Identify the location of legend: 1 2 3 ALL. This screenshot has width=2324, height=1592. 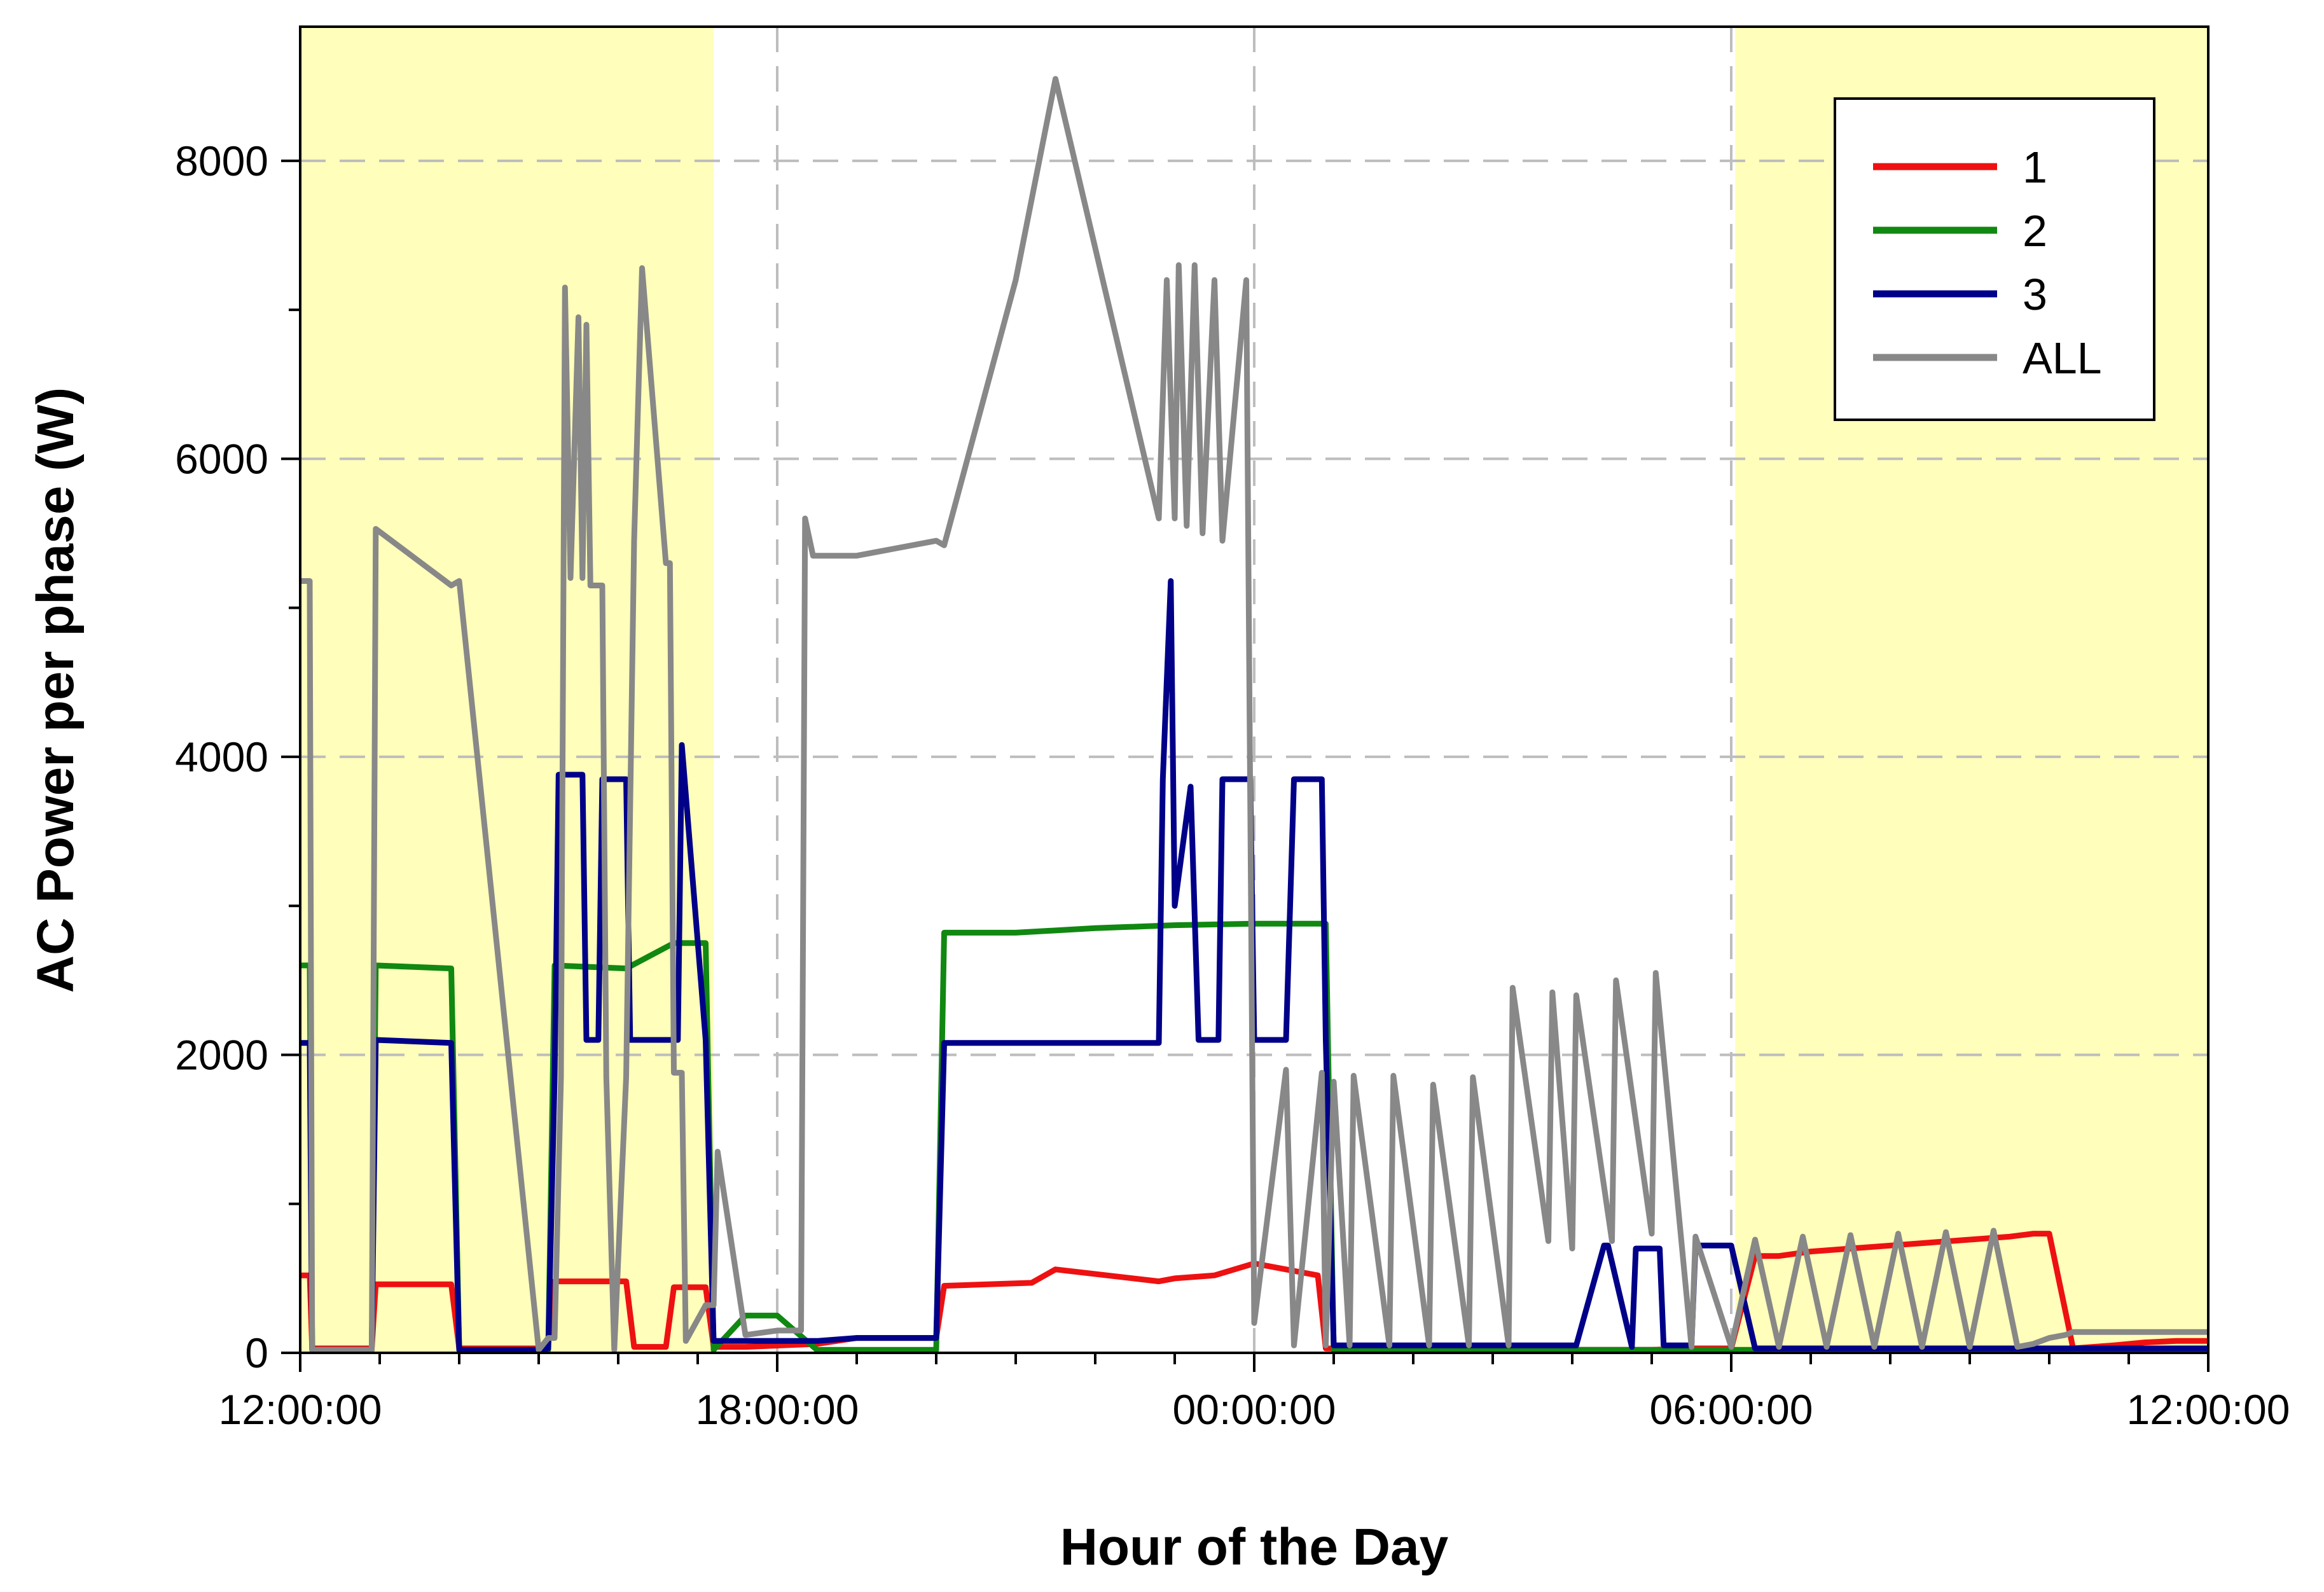
(1995, 259).